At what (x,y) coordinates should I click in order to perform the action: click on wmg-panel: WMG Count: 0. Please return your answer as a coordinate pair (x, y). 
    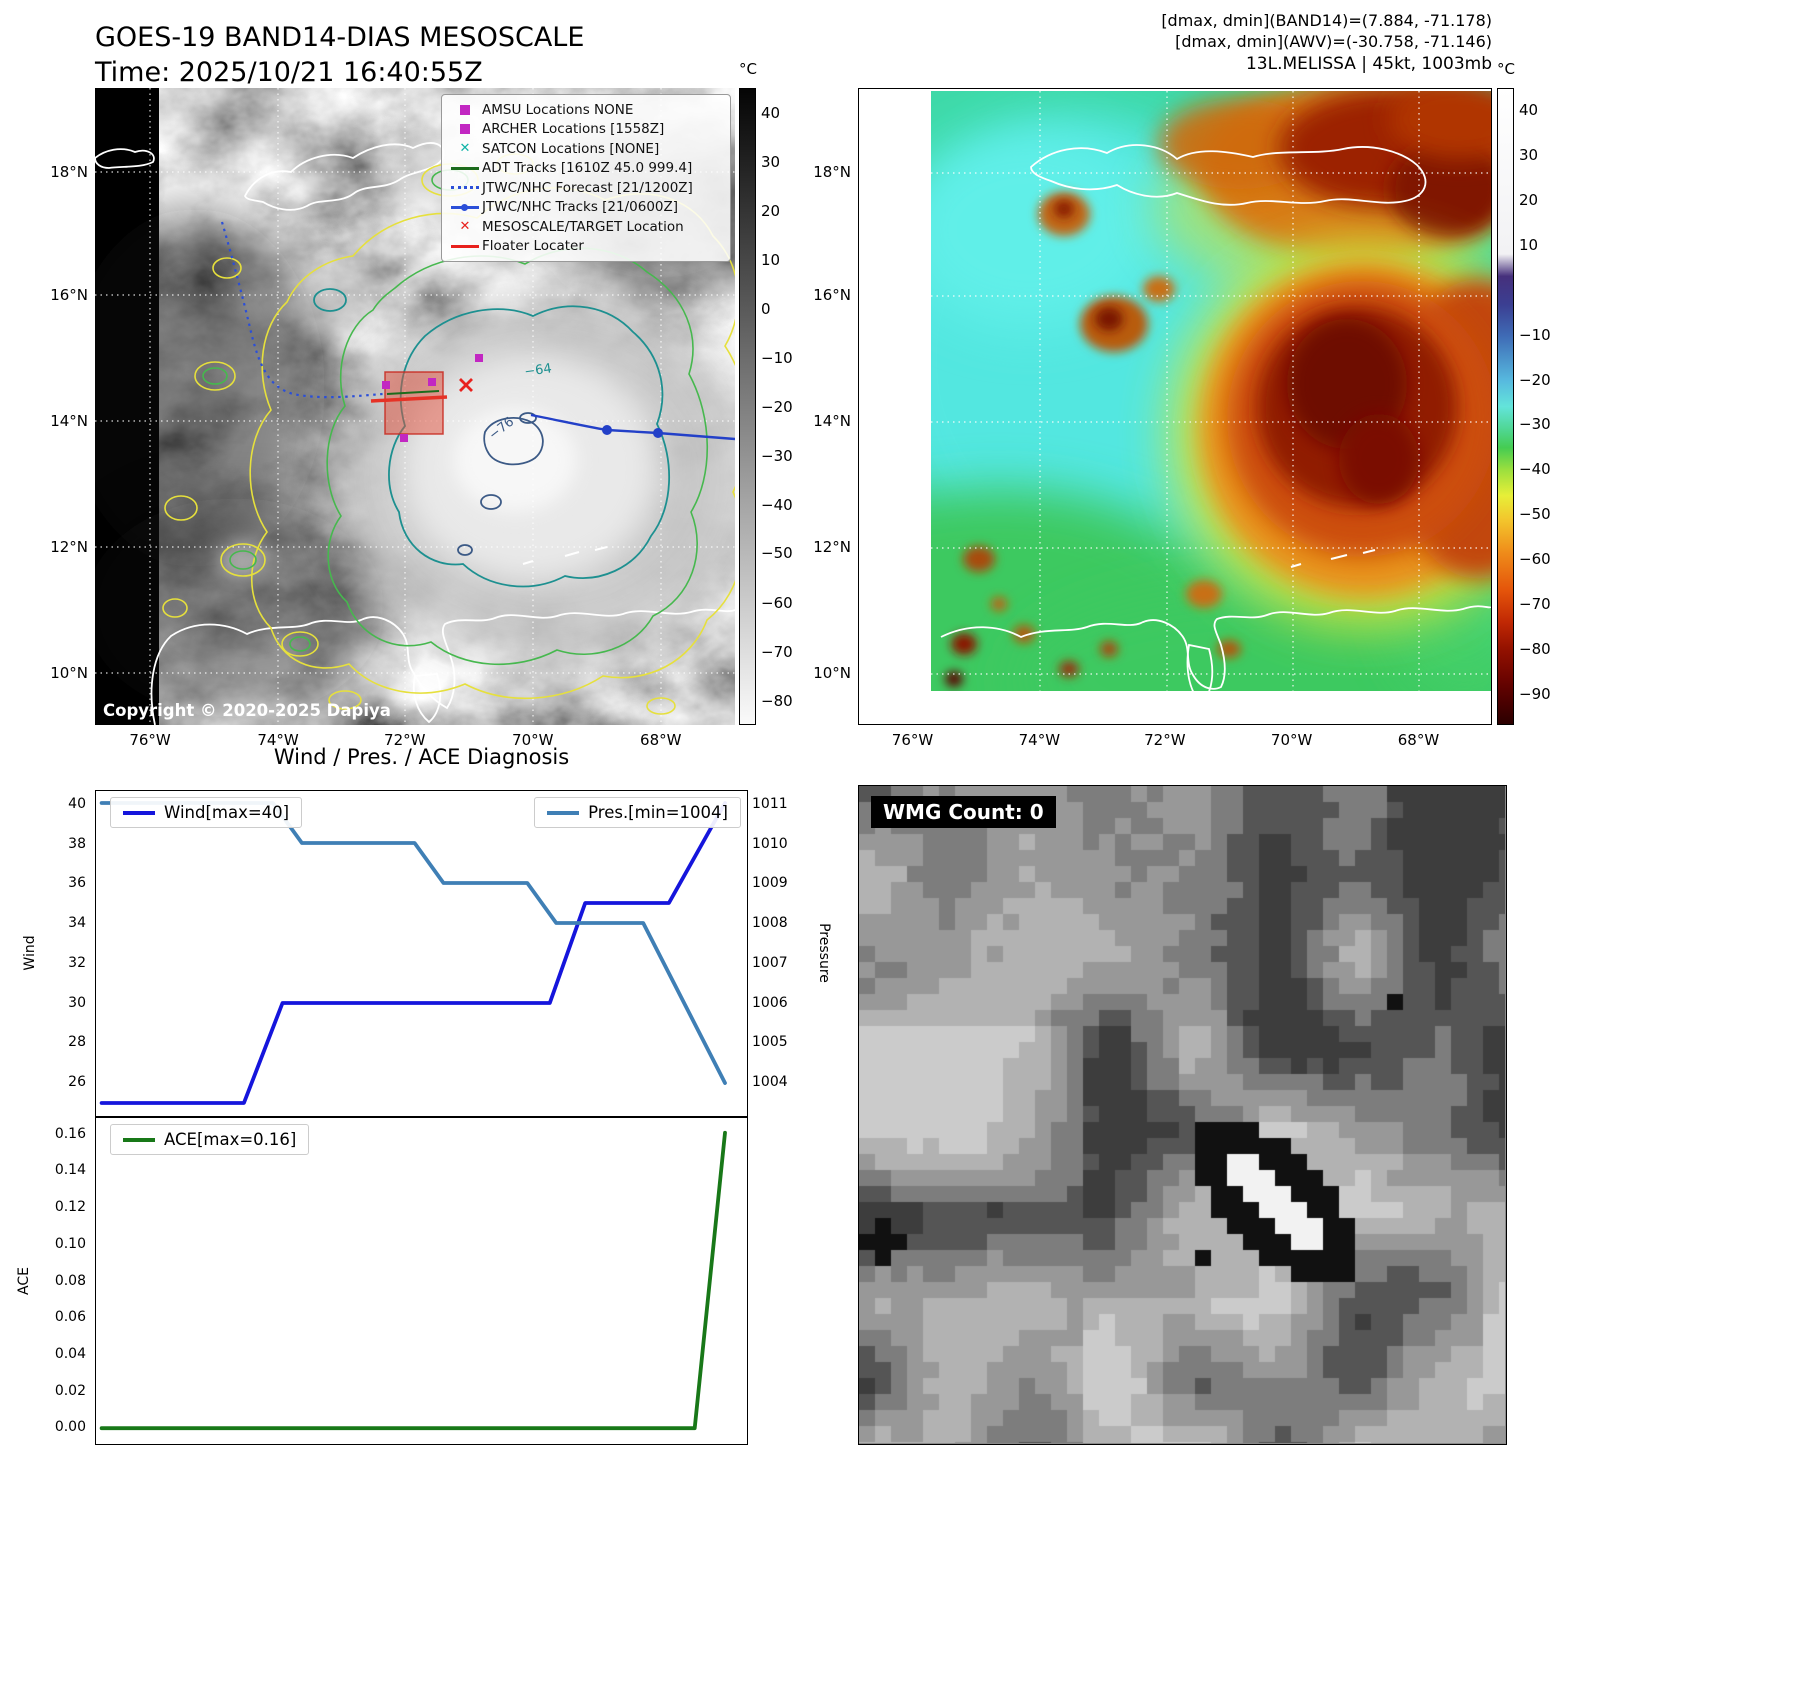
    Looking at the image, I should click on (1182, 1115).